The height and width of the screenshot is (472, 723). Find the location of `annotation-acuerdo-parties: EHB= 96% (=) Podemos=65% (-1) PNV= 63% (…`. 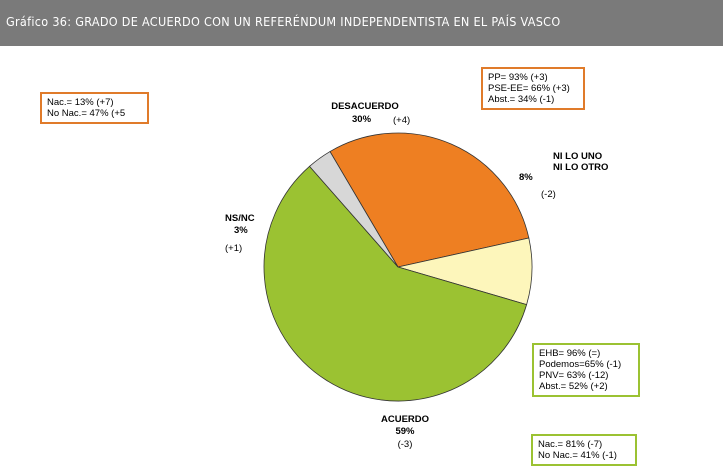

annotation-acuerdo-parties: EHB= 96% (=) Podemos=65% (-1) PNV= 63% (… is located at coordinates (586, 370).